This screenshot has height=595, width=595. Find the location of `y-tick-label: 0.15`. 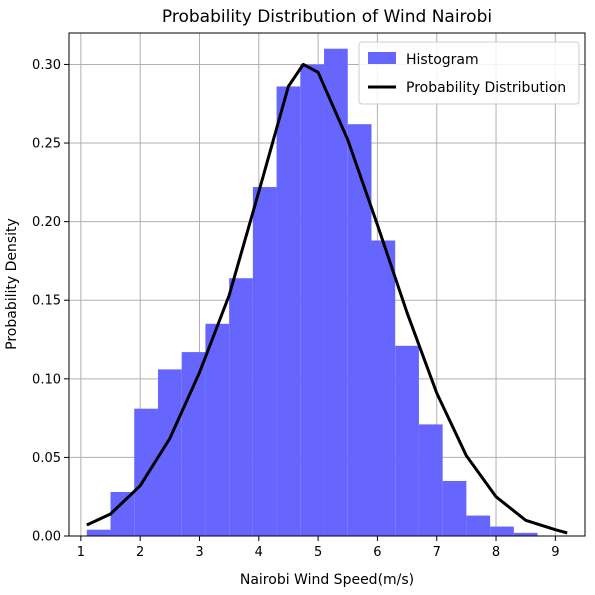

y-tick-label: 0.15 is located at coordinates (46, 301).